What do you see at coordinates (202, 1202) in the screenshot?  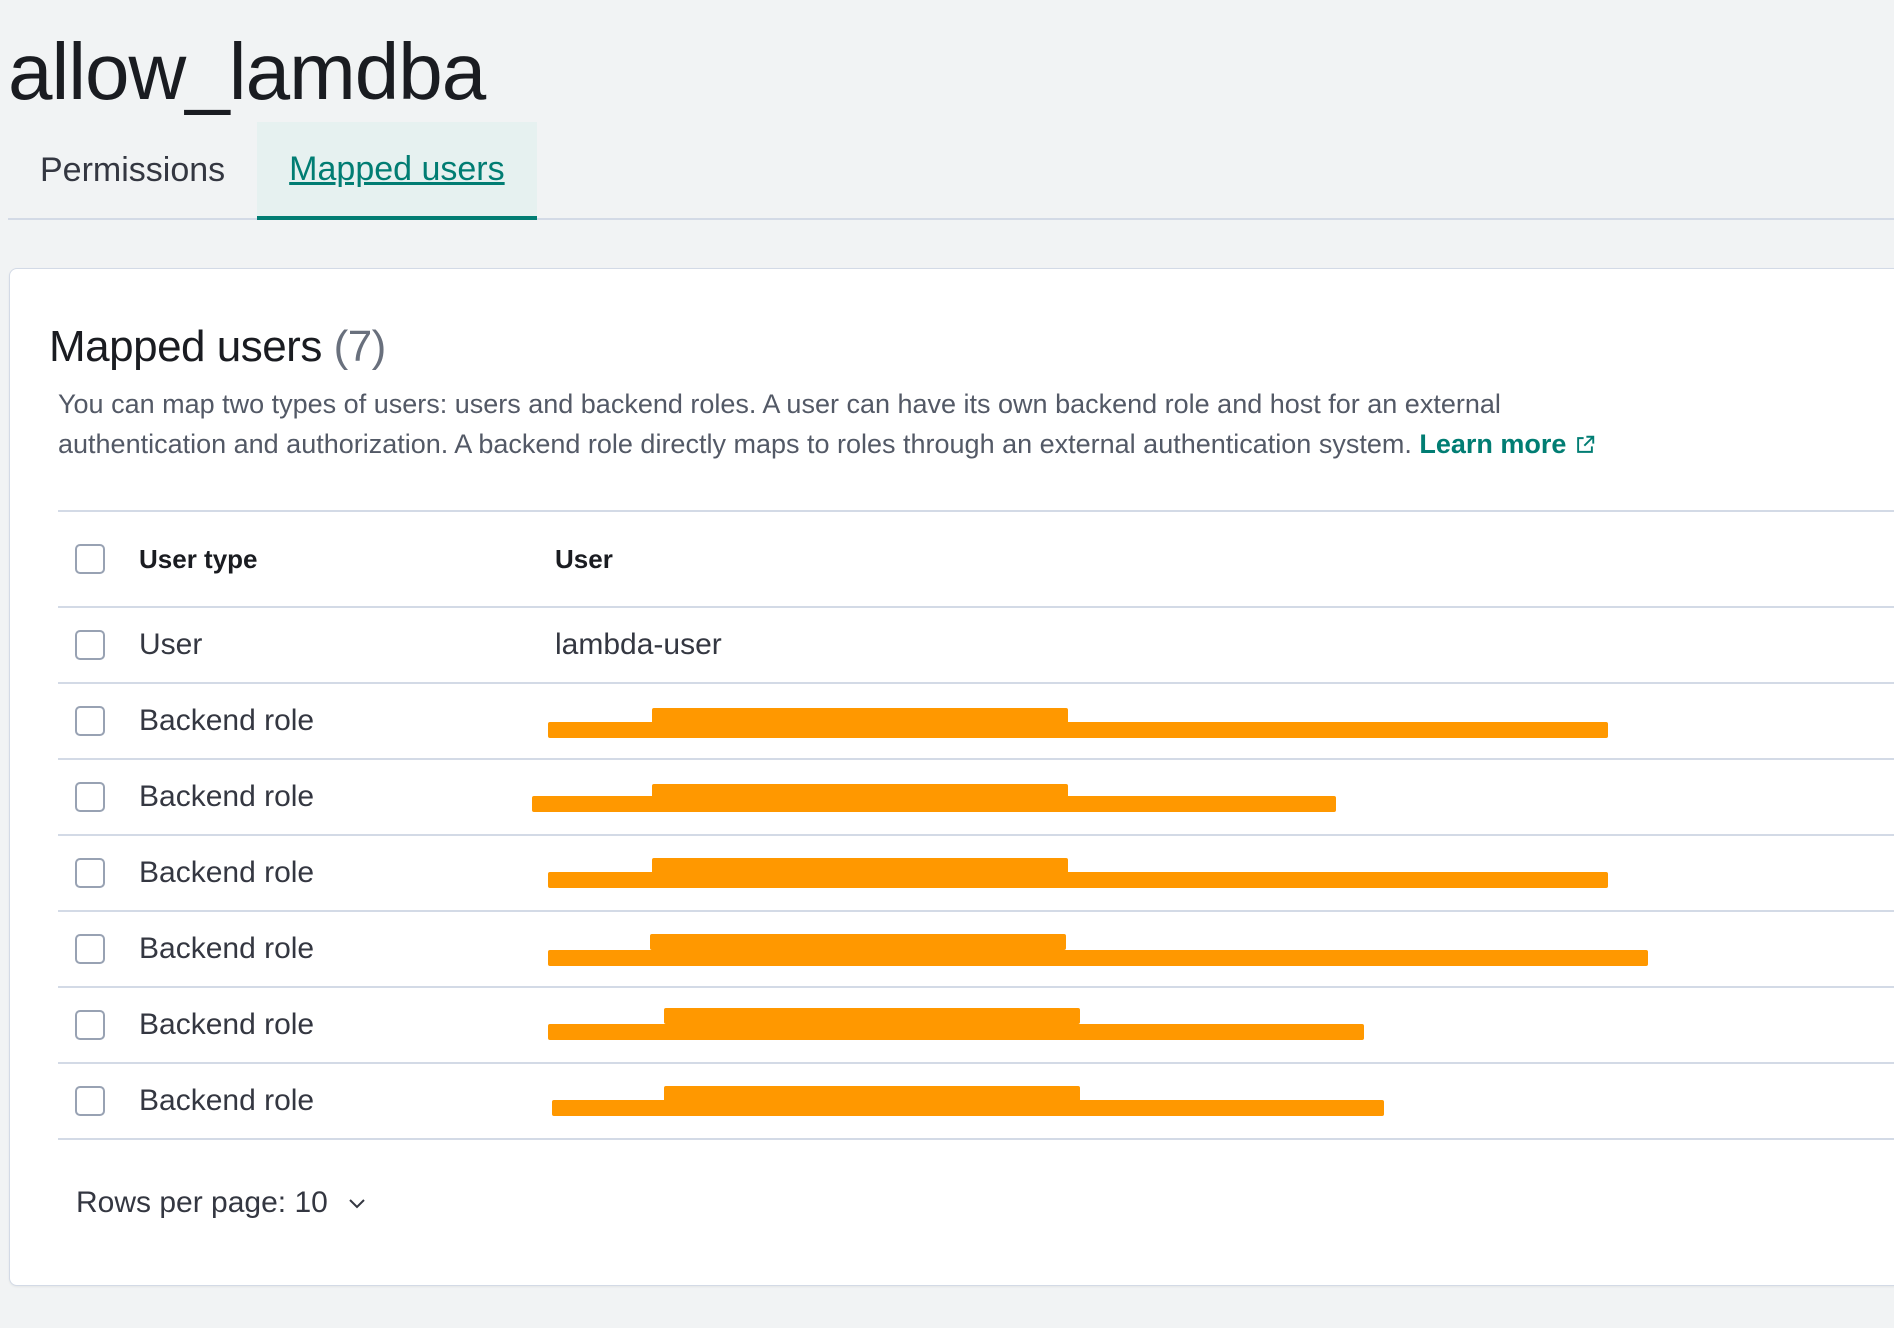 I see `rows-per-page-label: Rows per page: 10` at bounding box center [202, 1202].